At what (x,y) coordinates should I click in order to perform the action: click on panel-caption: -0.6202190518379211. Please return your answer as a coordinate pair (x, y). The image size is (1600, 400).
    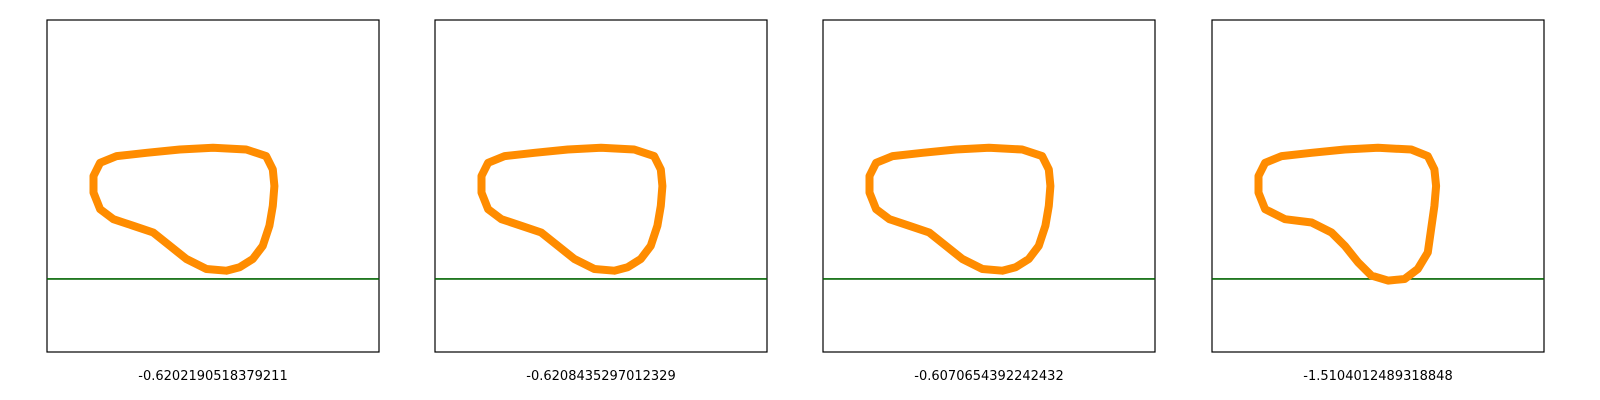
    Looking at the image, I should click on (212, 376).